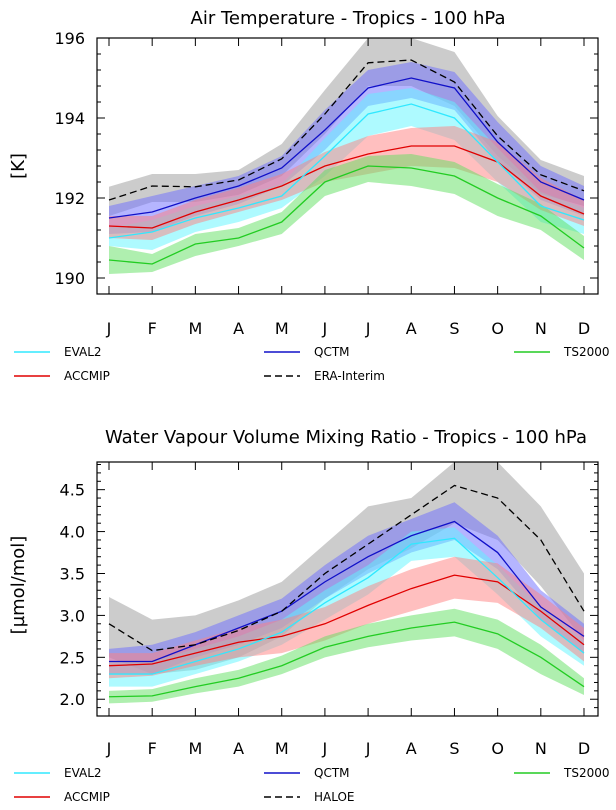  I want to click on y-tick-label: 194, so click(69, 118).